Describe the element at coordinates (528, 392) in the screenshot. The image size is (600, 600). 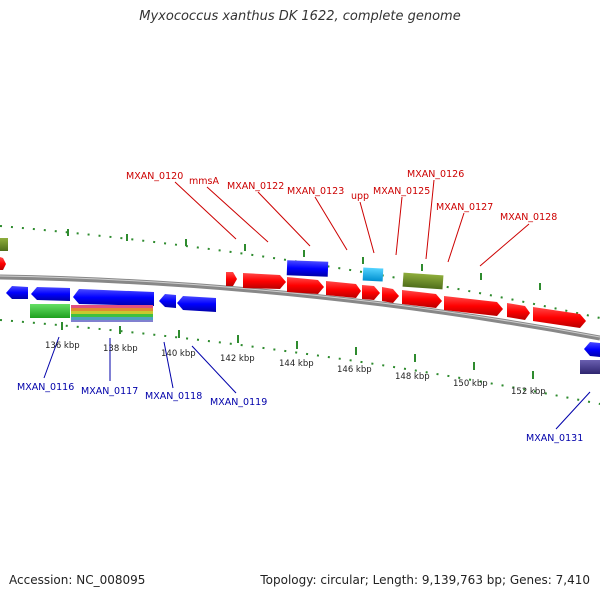
I see `scale-label-152: 152 kbp` at that location.